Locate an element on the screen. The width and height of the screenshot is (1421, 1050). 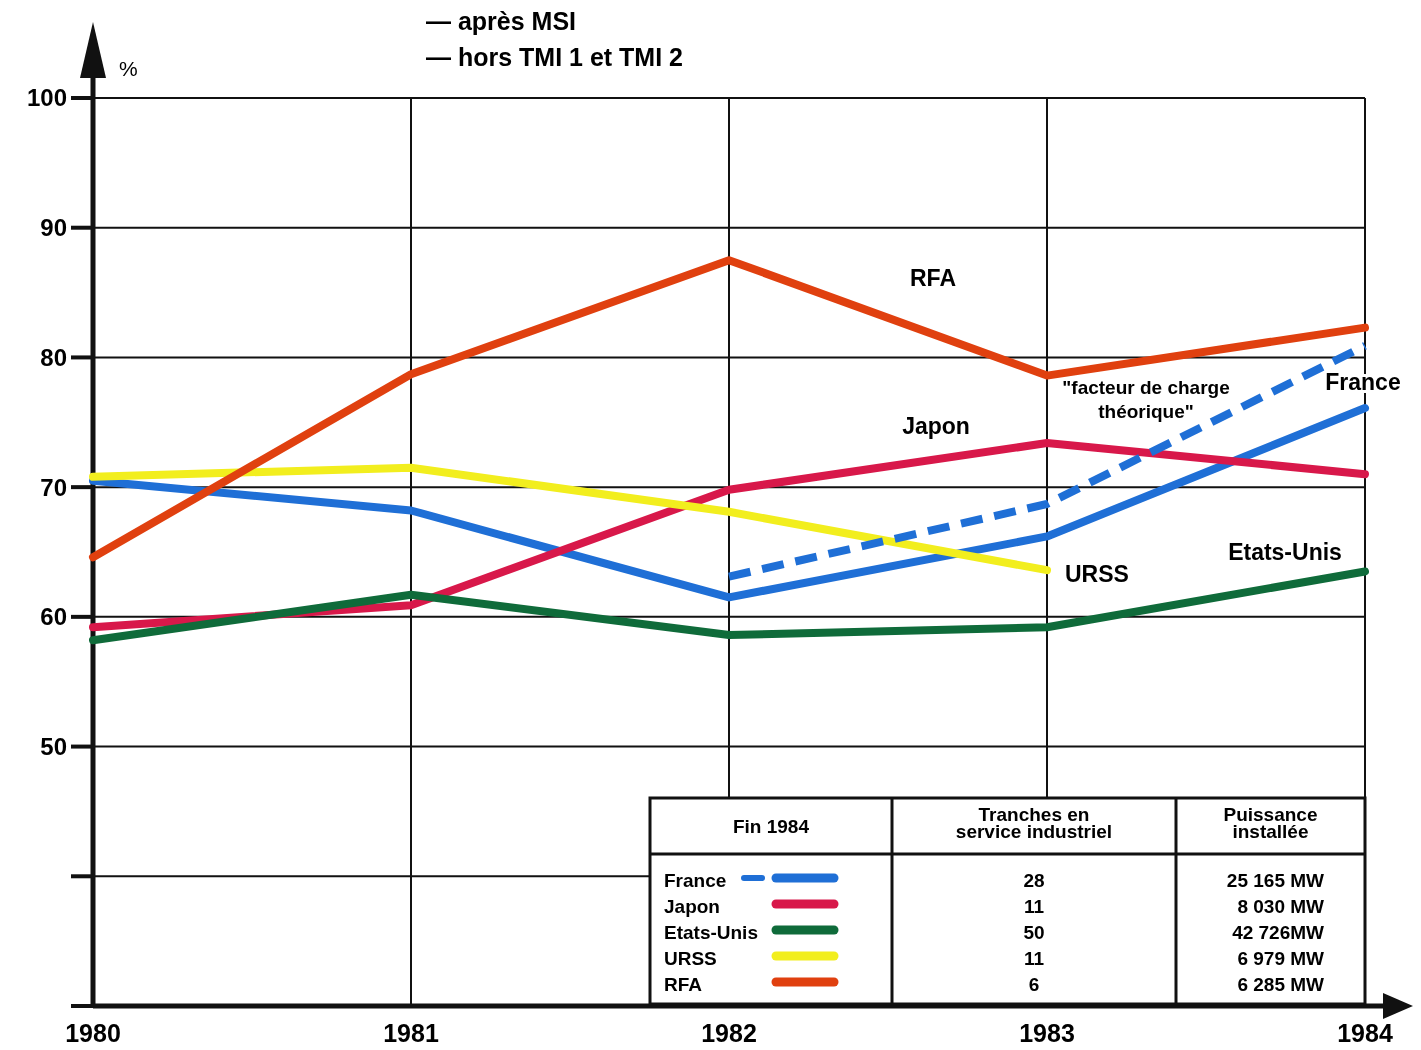
x-tick-label: 1980 is located at coordinates (93, 1033).